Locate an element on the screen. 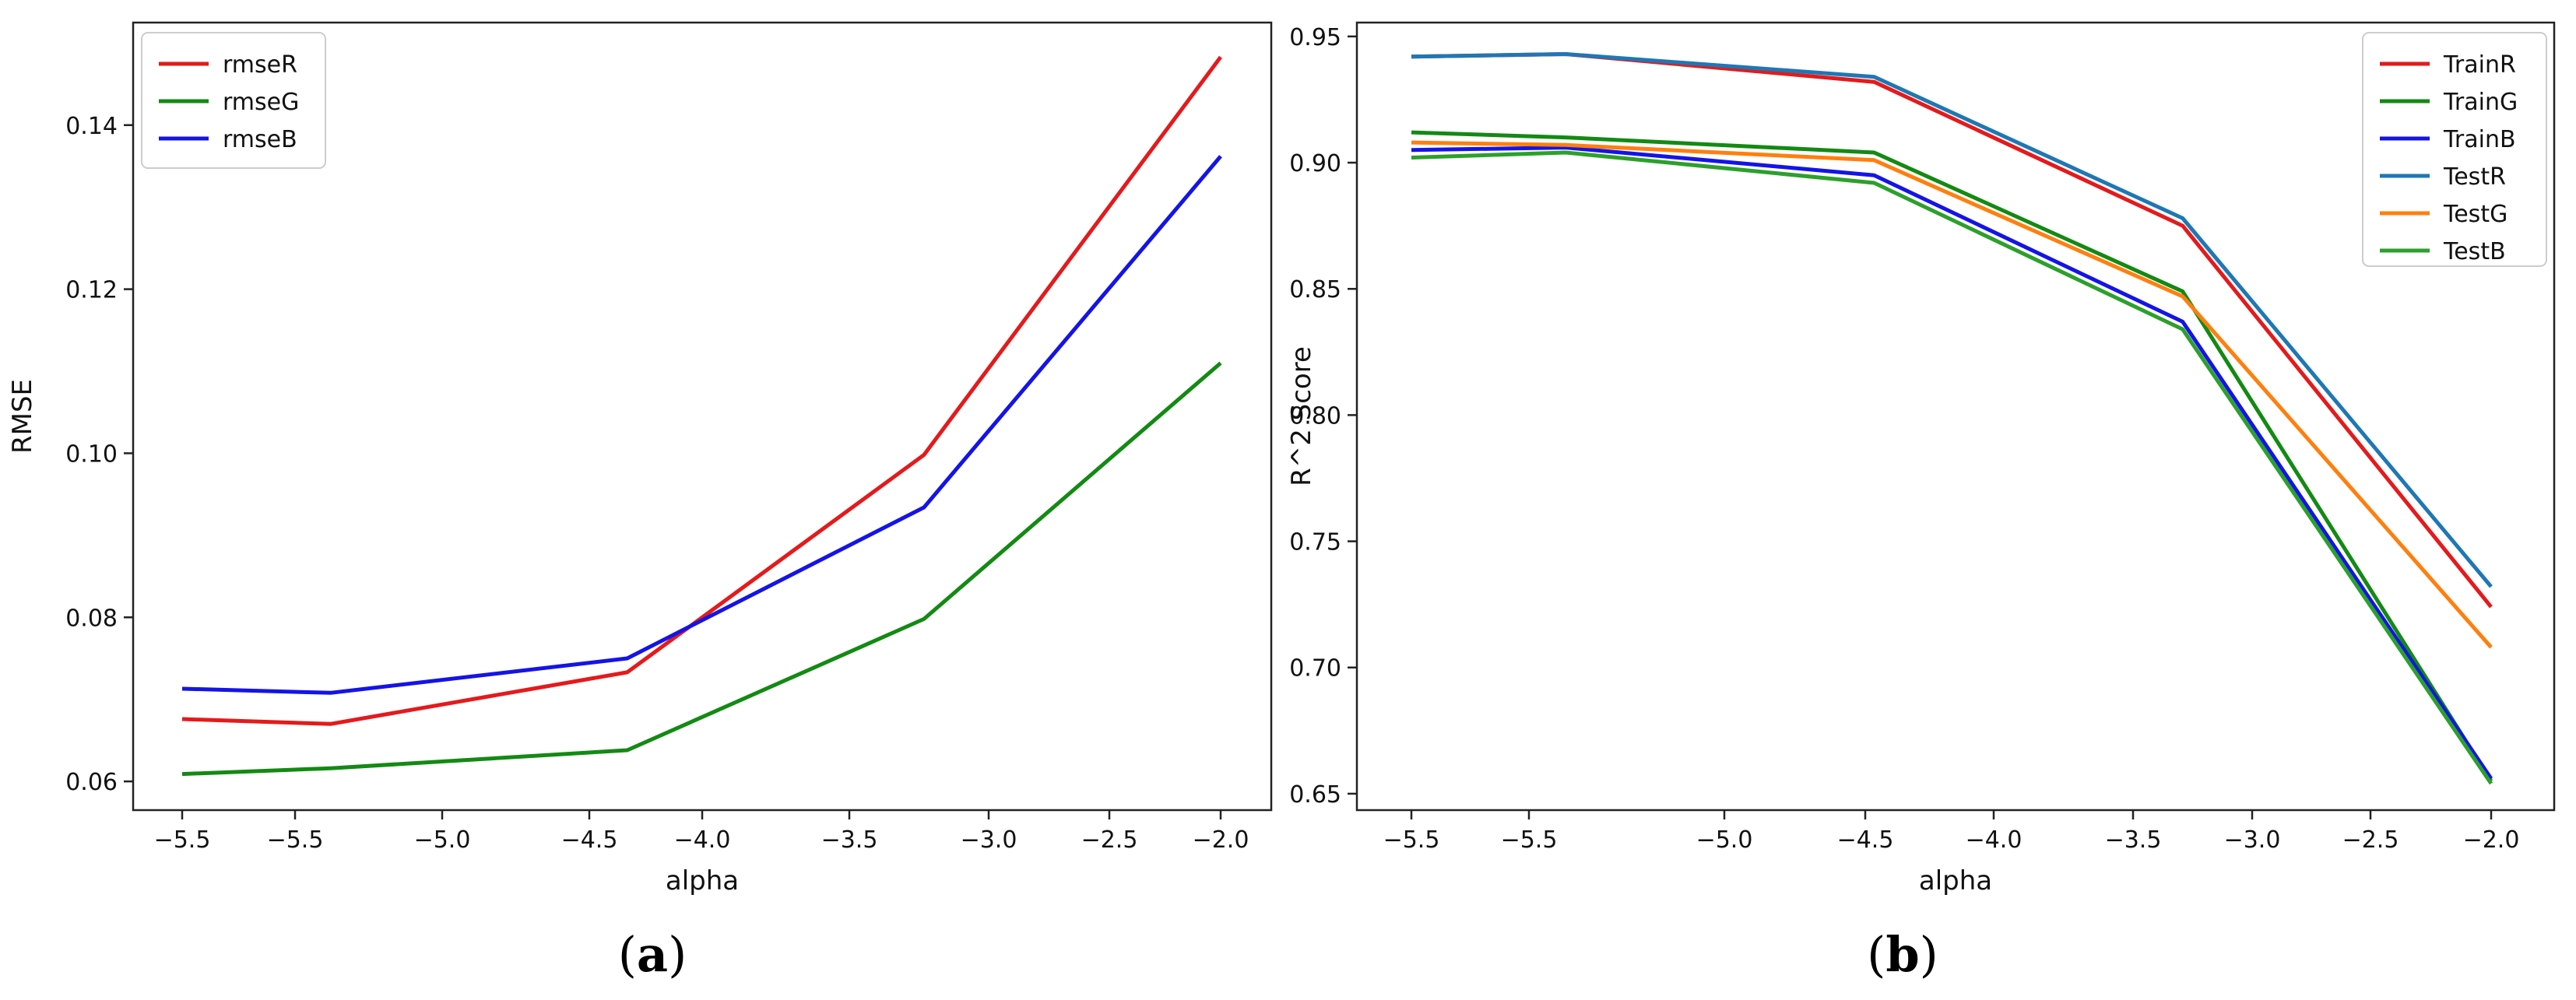 This screenshot has width=2576, height=1000. legend-label-rmseb: rmseB is located at coordinates (260, 139).